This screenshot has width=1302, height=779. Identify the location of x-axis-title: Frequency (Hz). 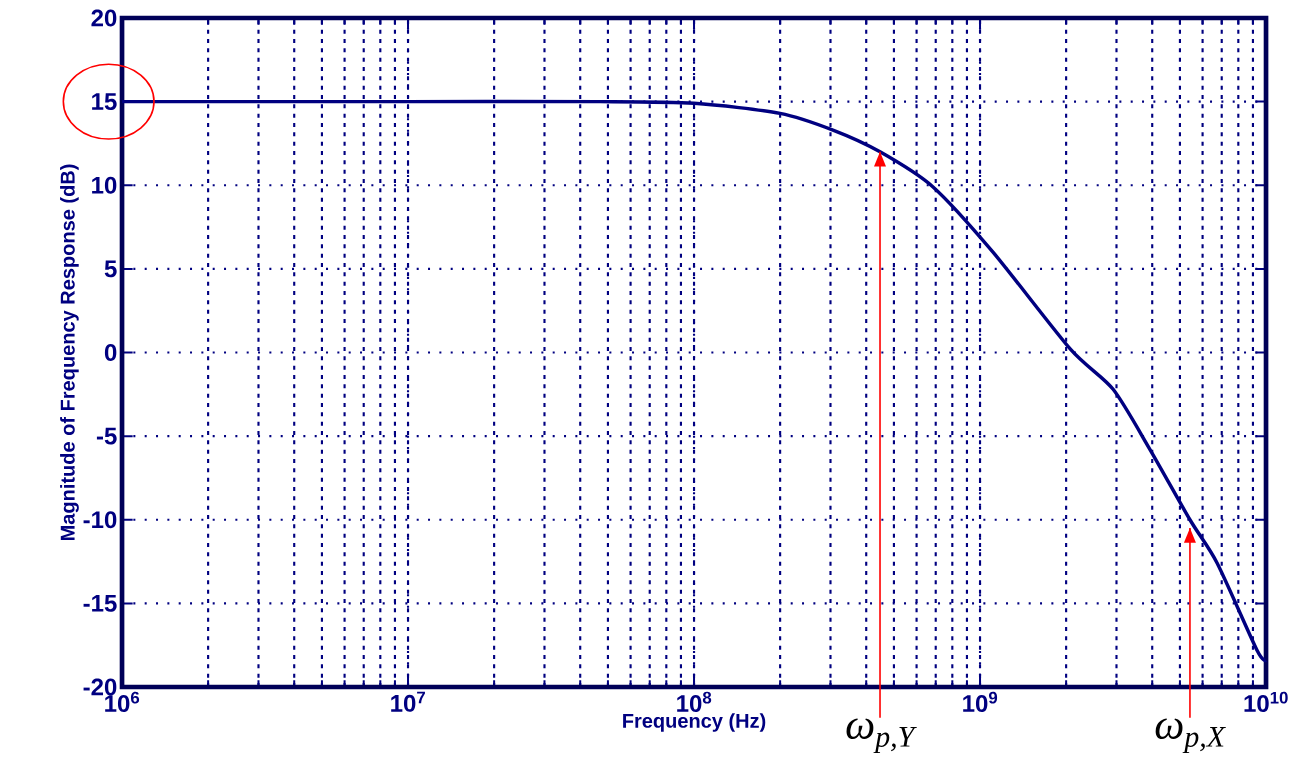
(694, 722).